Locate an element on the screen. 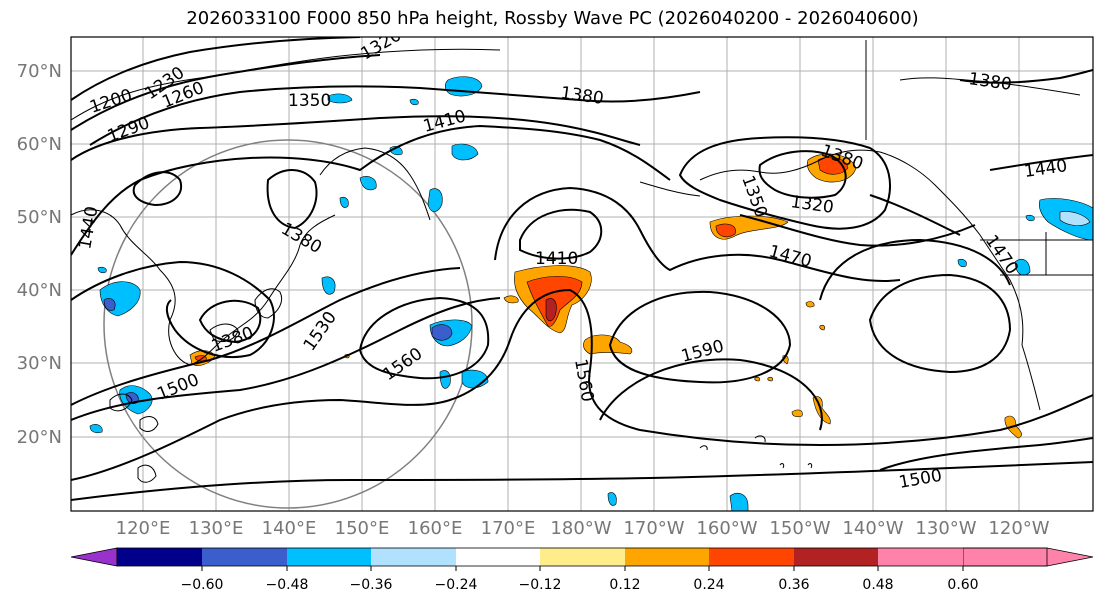  colorbar-tick-label: 0.60 is located at coordinates (962, 585).